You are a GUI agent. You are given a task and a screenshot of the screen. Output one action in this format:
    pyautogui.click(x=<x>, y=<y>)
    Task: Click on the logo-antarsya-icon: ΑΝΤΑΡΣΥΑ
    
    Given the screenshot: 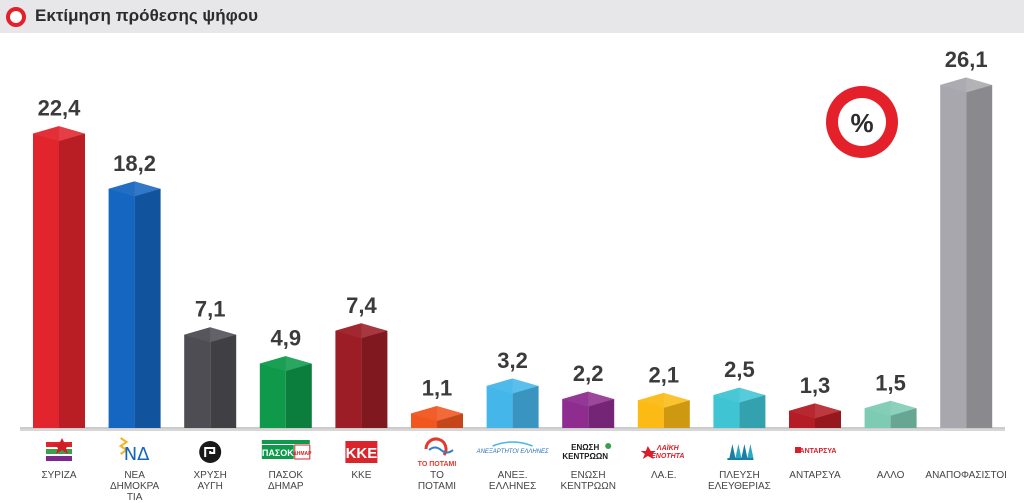 What is the action you would take?
    pyautogui.click(x=815, y=451)
    